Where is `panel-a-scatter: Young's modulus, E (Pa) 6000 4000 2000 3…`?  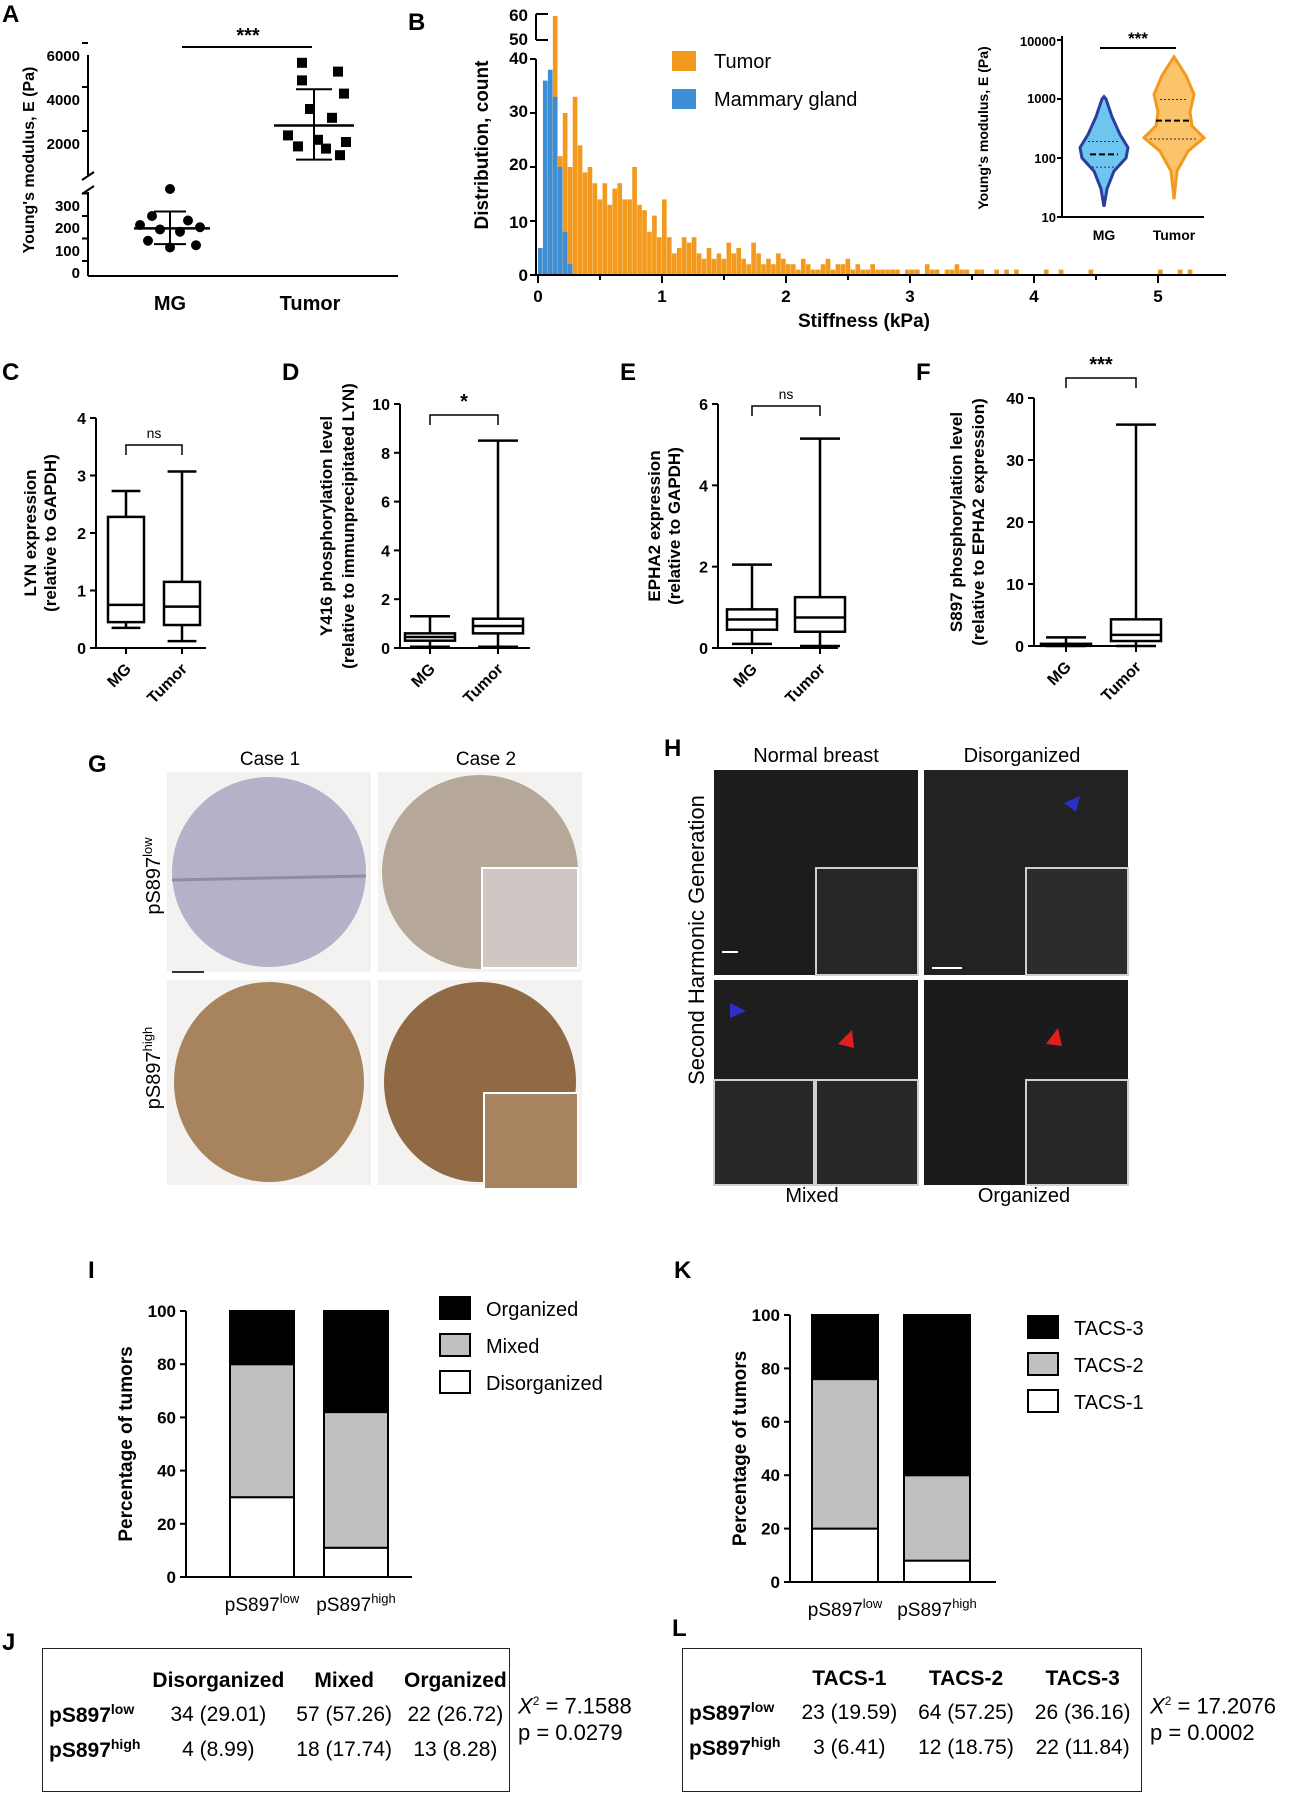
panel-a-scatter: Young's modulus, E (Pa) 6000 4000 2000 3… is located at coordinates (209, 170).